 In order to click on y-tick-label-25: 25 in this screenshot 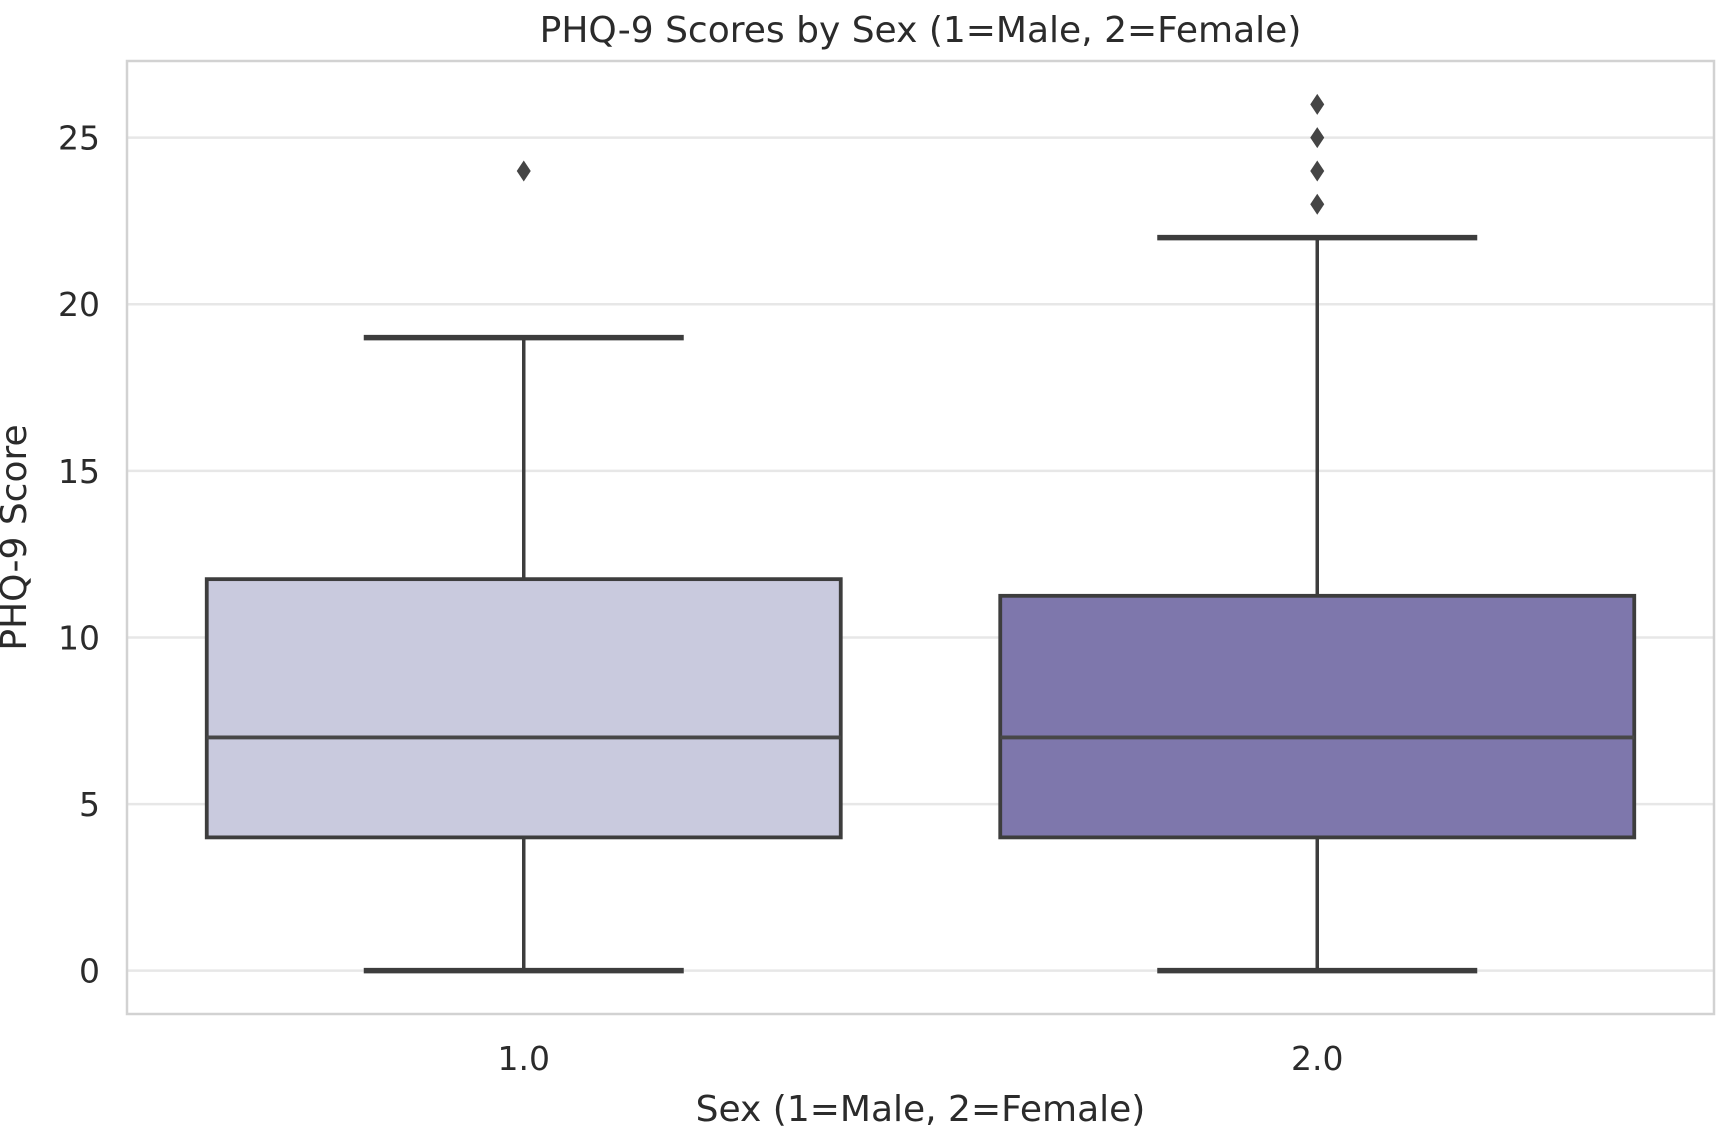, I will do `click(79, 138)`.